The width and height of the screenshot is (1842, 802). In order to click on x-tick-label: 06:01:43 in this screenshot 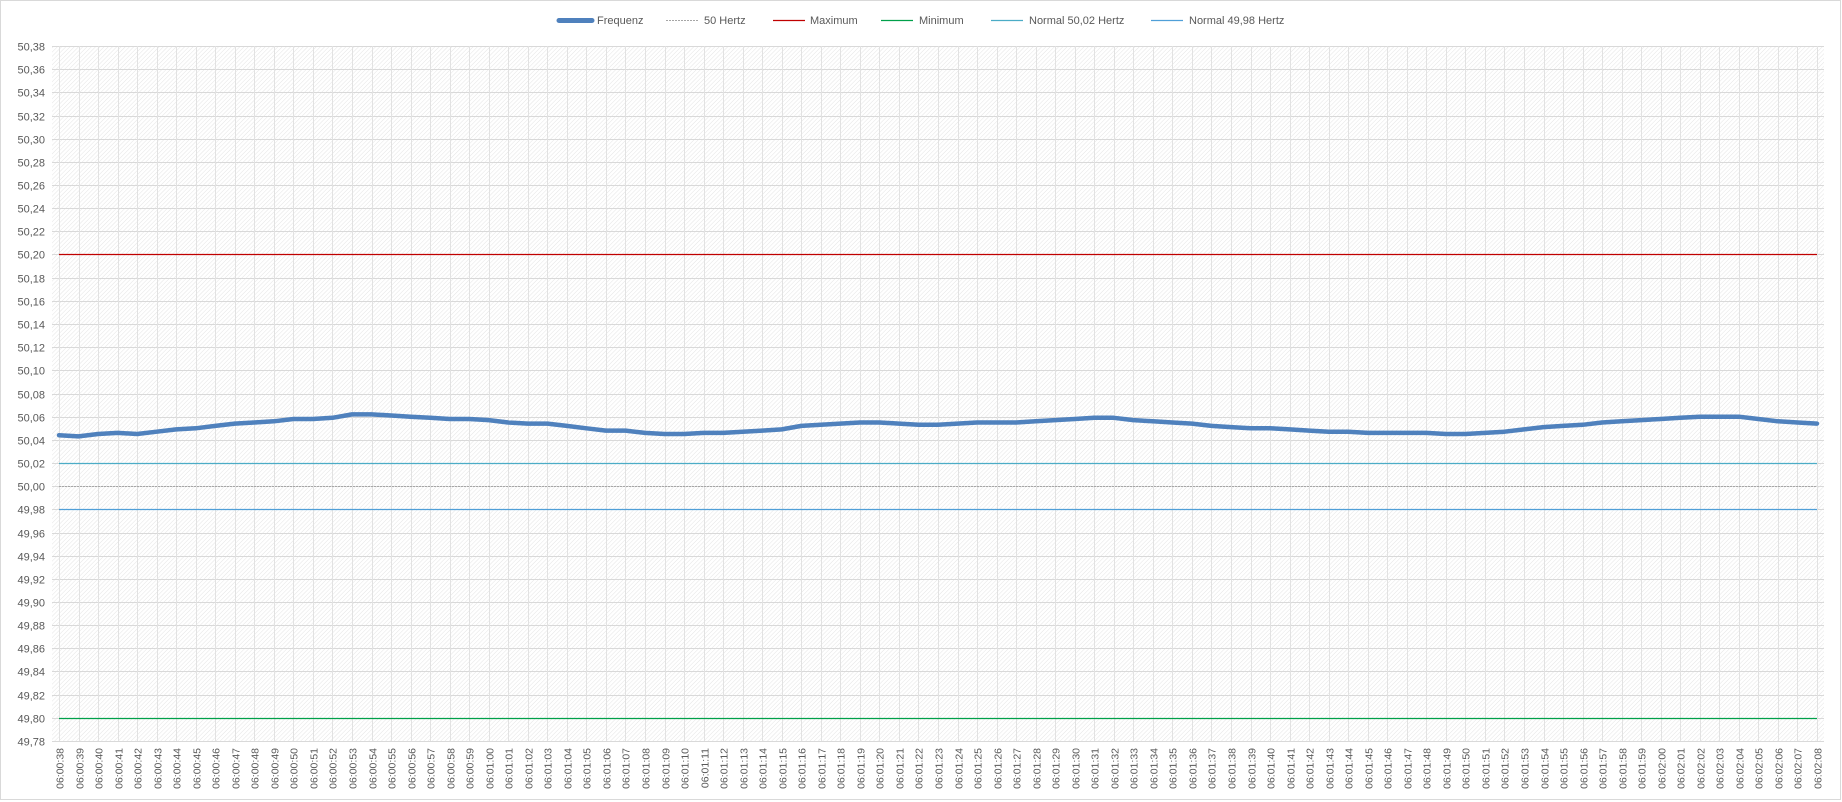, I will do `click(1331, 768)`.